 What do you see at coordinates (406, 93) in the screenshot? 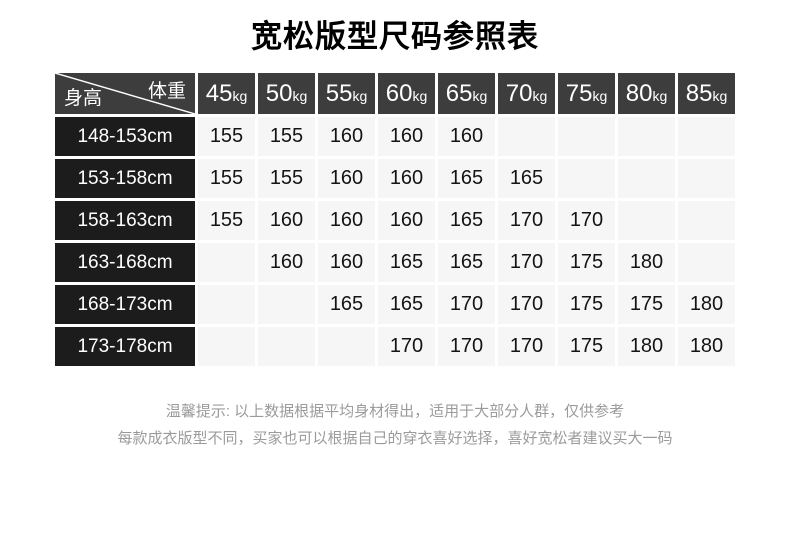
I see `weight-header-60kg: 60kg` at bounding box center [406, 93].